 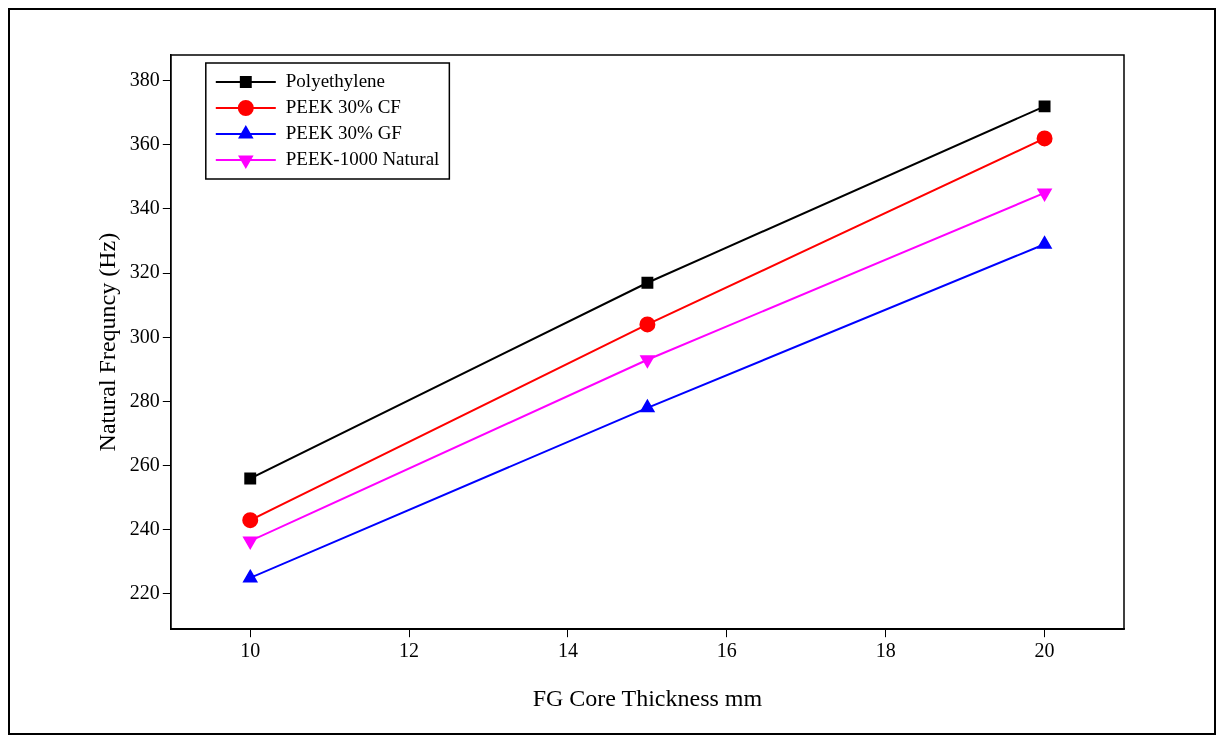 I want to click on legend-label: PEEK 30% GF, so click(x=343, y=132).